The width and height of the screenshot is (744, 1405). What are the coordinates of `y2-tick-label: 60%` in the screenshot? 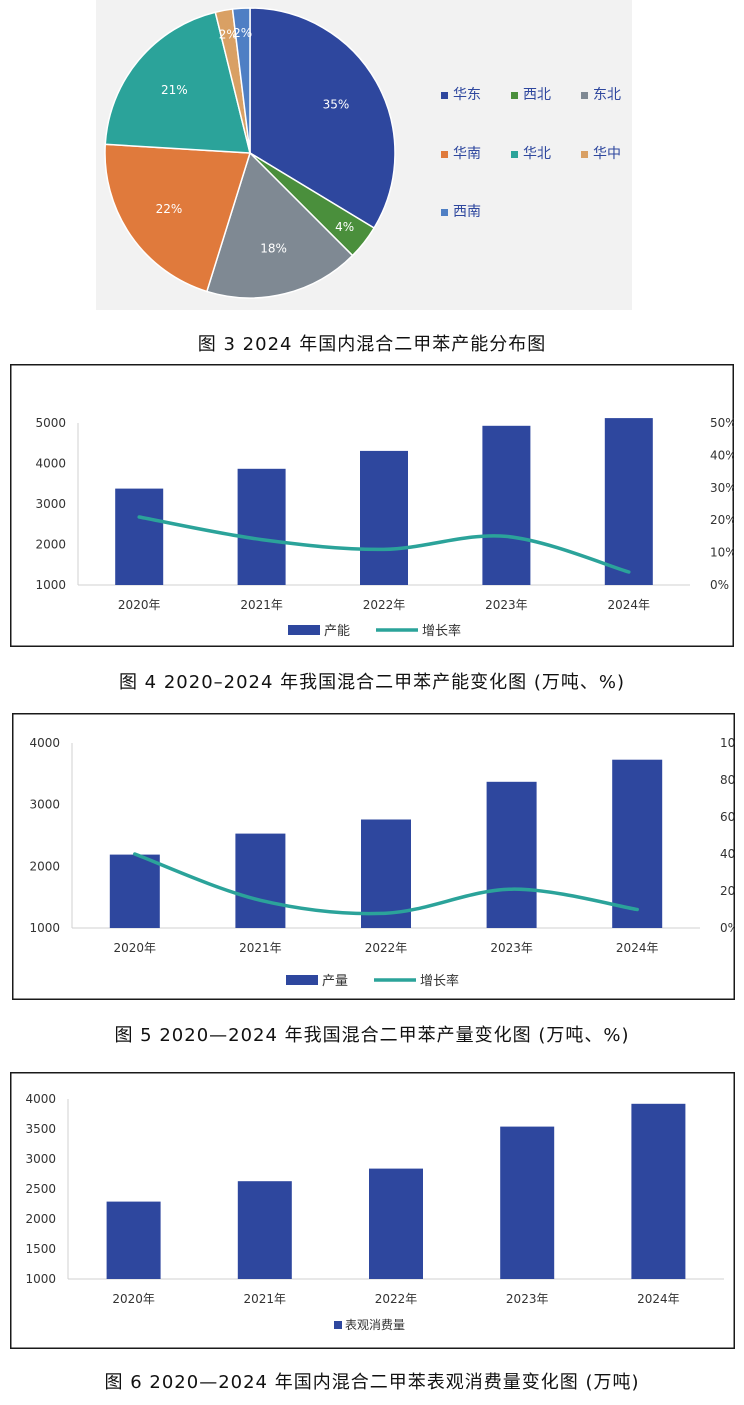 It's located at (727, 817).